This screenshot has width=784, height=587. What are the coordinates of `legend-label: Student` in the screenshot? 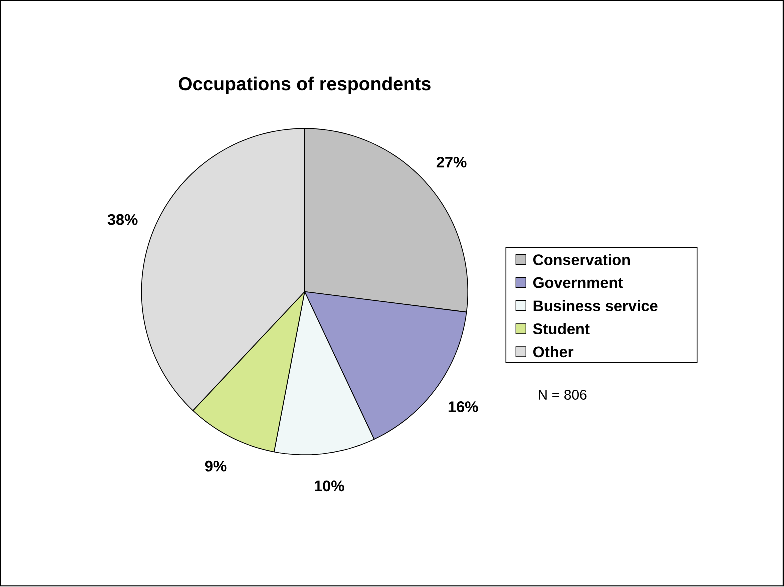 It's located at (561, 329).